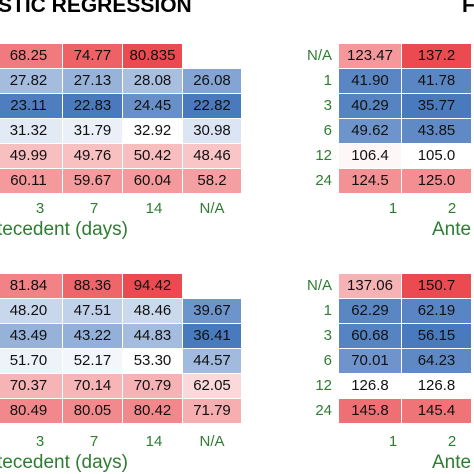  I want to click on heatmap-cell: 26.08, so click(212, 81).